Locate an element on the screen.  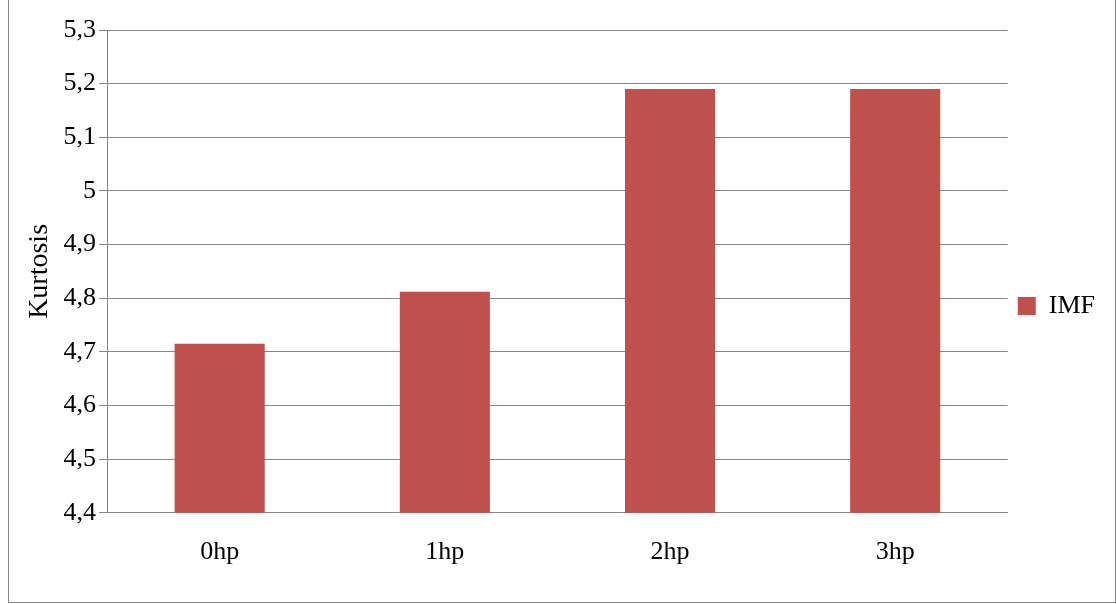
y-tick-label: 4,9 is located at coordinates (80, 243).